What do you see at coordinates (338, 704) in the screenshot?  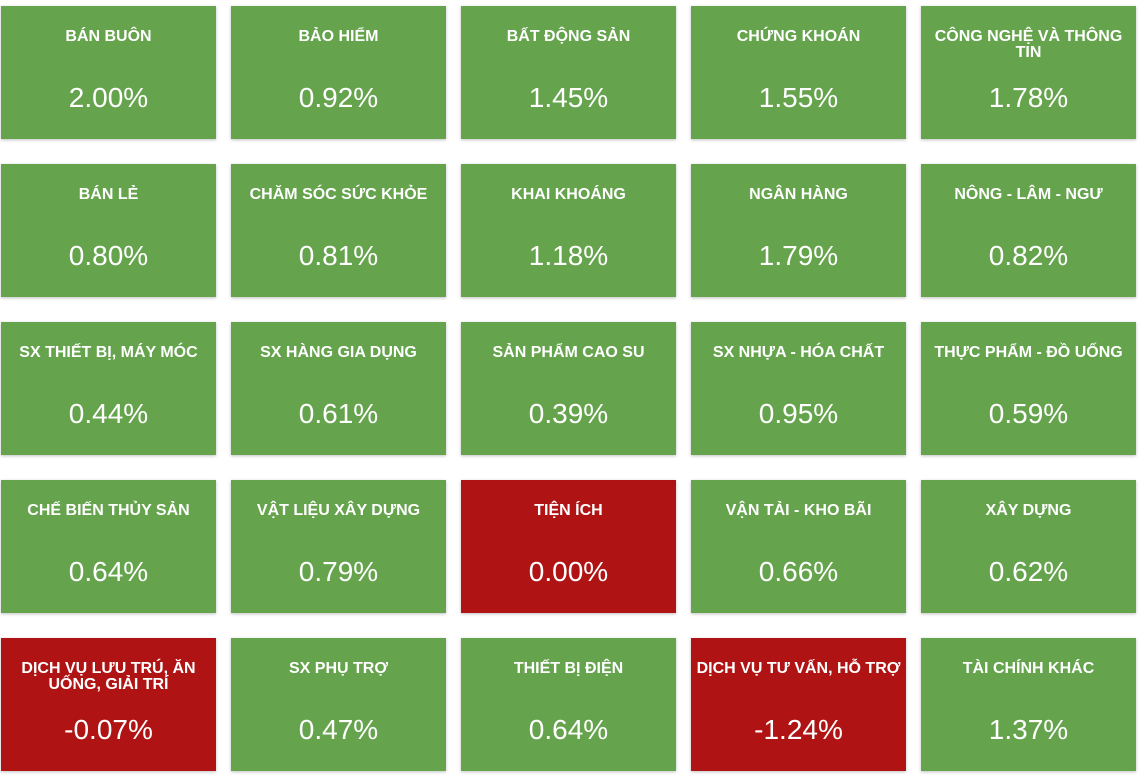 I see `sector-tile: SX PHỤ TRỢ 0.47%` at bounding box center [338, 704].